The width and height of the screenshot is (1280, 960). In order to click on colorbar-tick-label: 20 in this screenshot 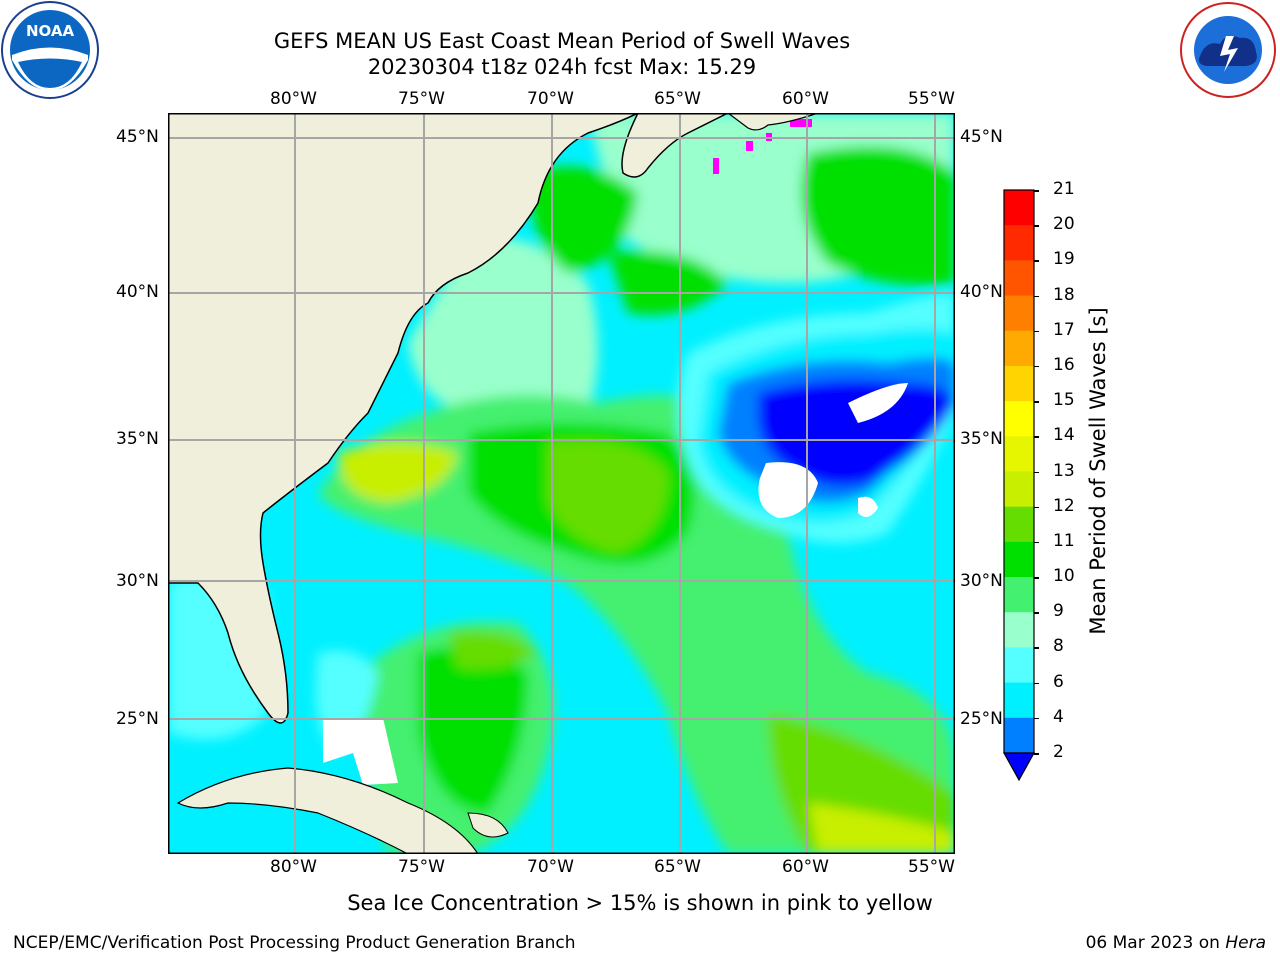, I will do `click(1064, 224)`.